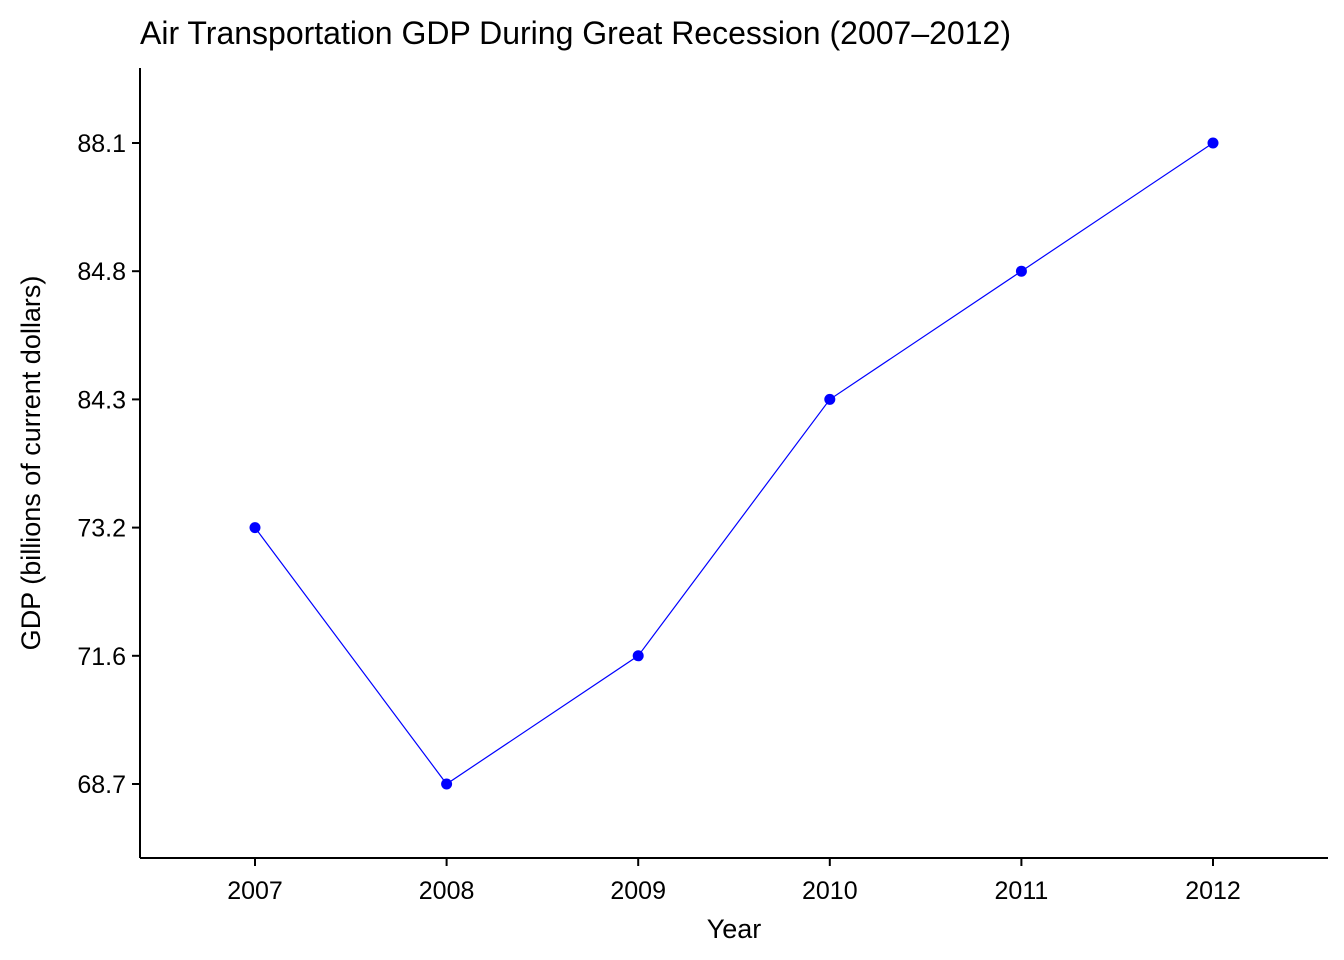 The height and width of the screenshot is (960, 1344). I want to click on x-tick-label: 2007, so click(255, 891).